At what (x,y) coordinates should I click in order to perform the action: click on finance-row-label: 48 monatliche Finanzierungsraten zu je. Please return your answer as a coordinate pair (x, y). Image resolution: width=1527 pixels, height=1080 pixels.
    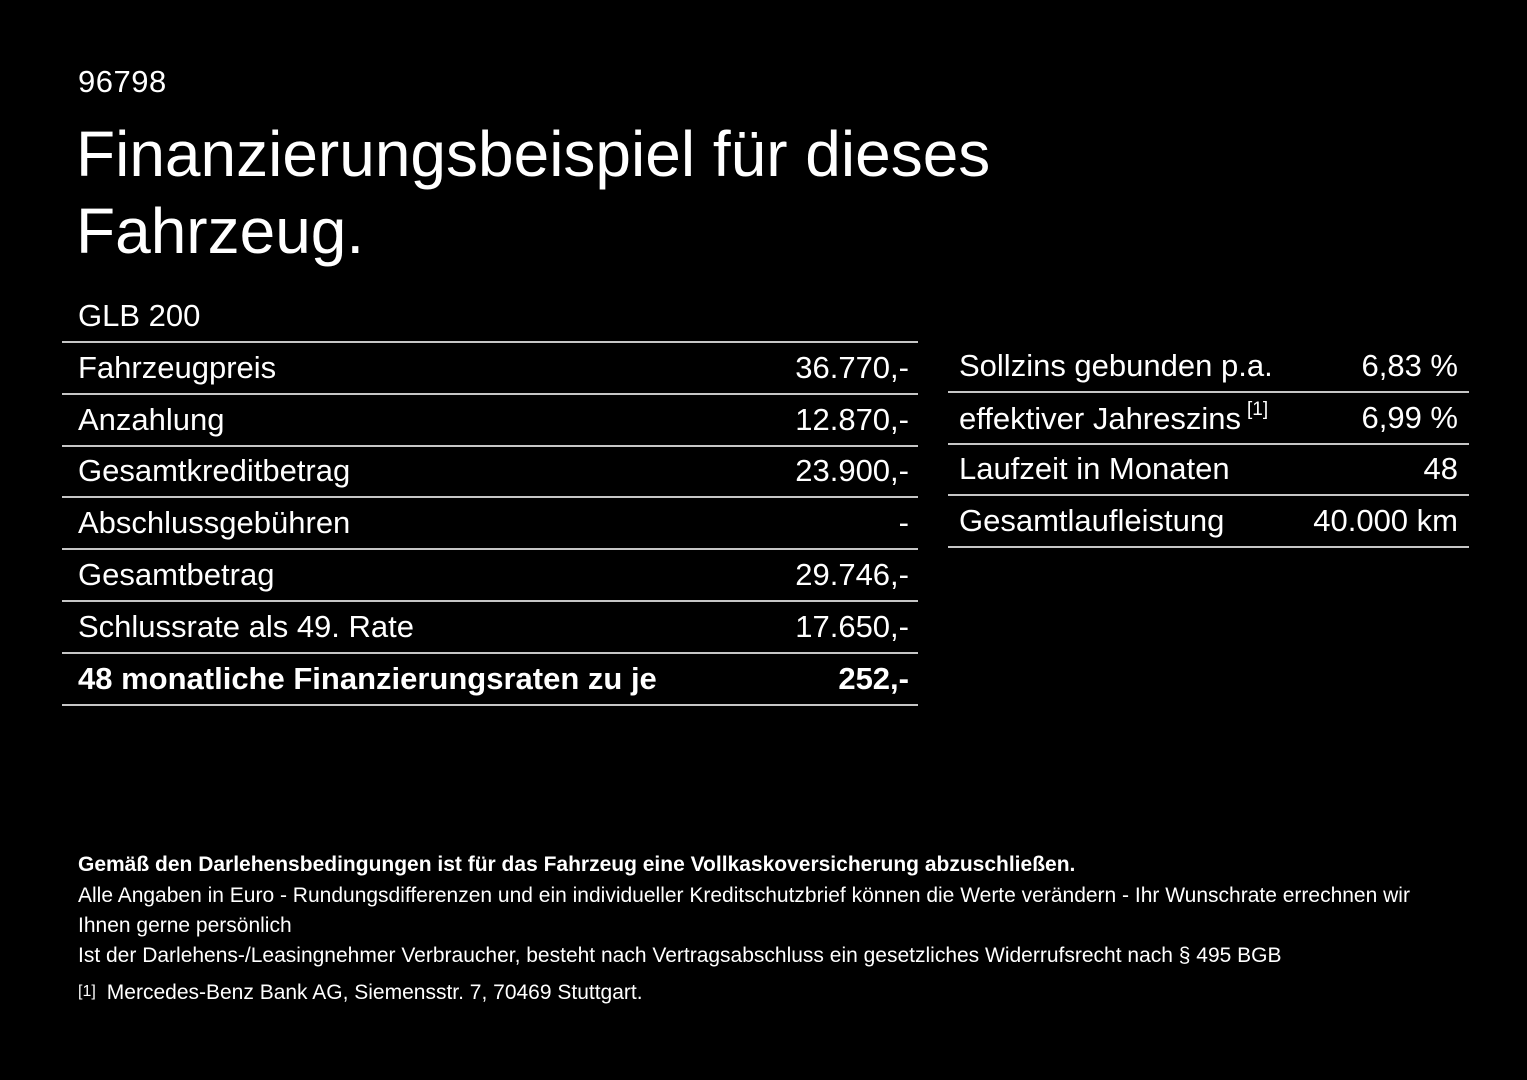
    Looking at the image, I should click on (367, 678).